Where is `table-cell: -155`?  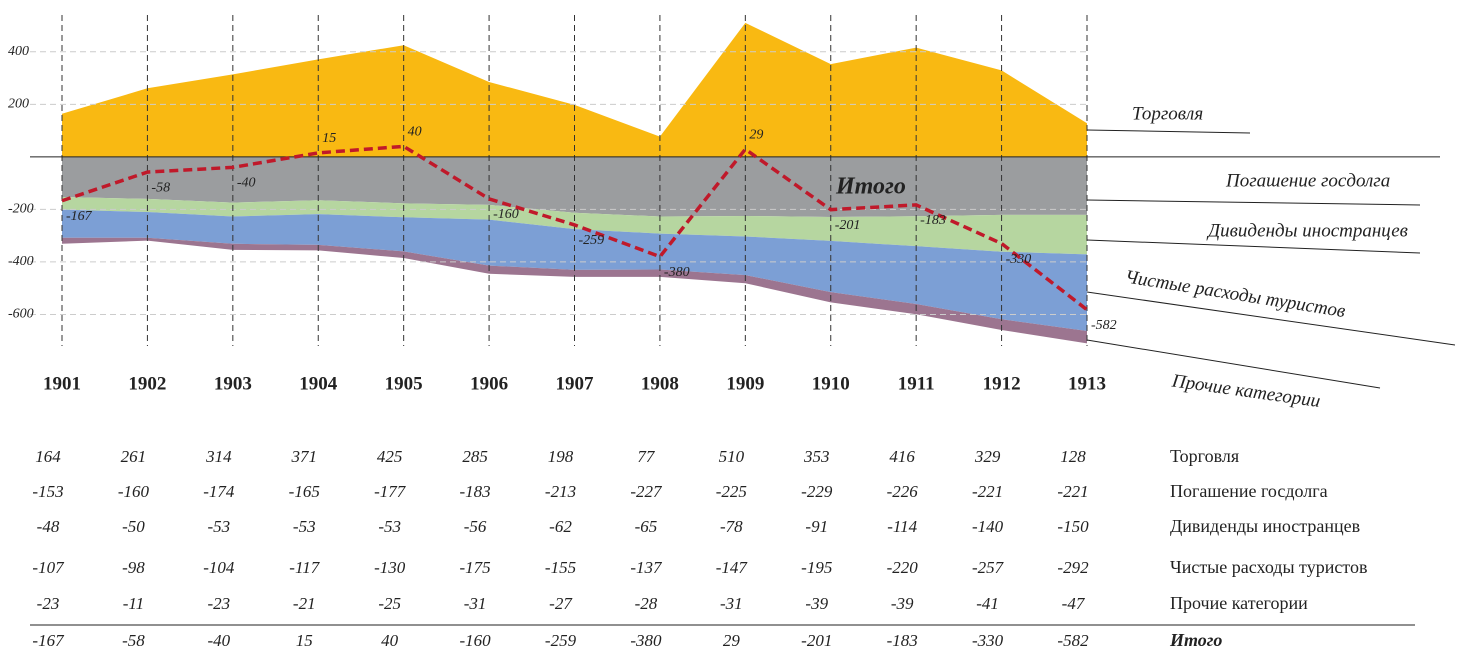 table-cell: -155 is located at coordinates (560, 567).